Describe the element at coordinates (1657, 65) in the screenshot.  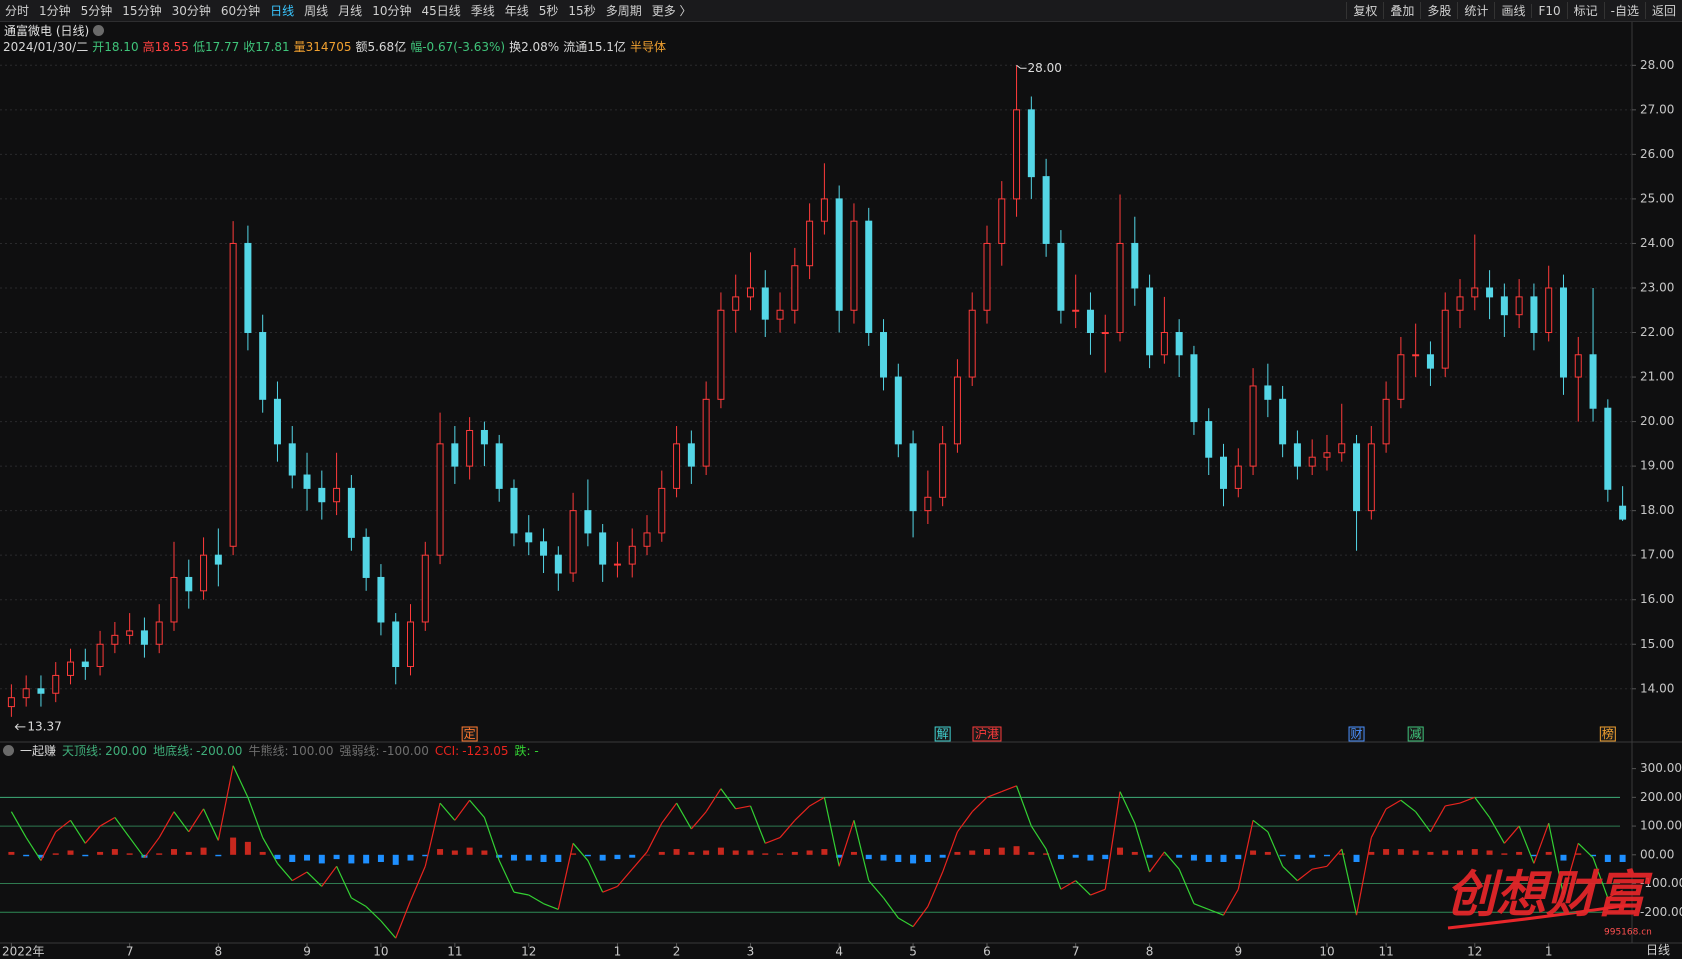
I see `y-tick-label: 28.00` at that location.